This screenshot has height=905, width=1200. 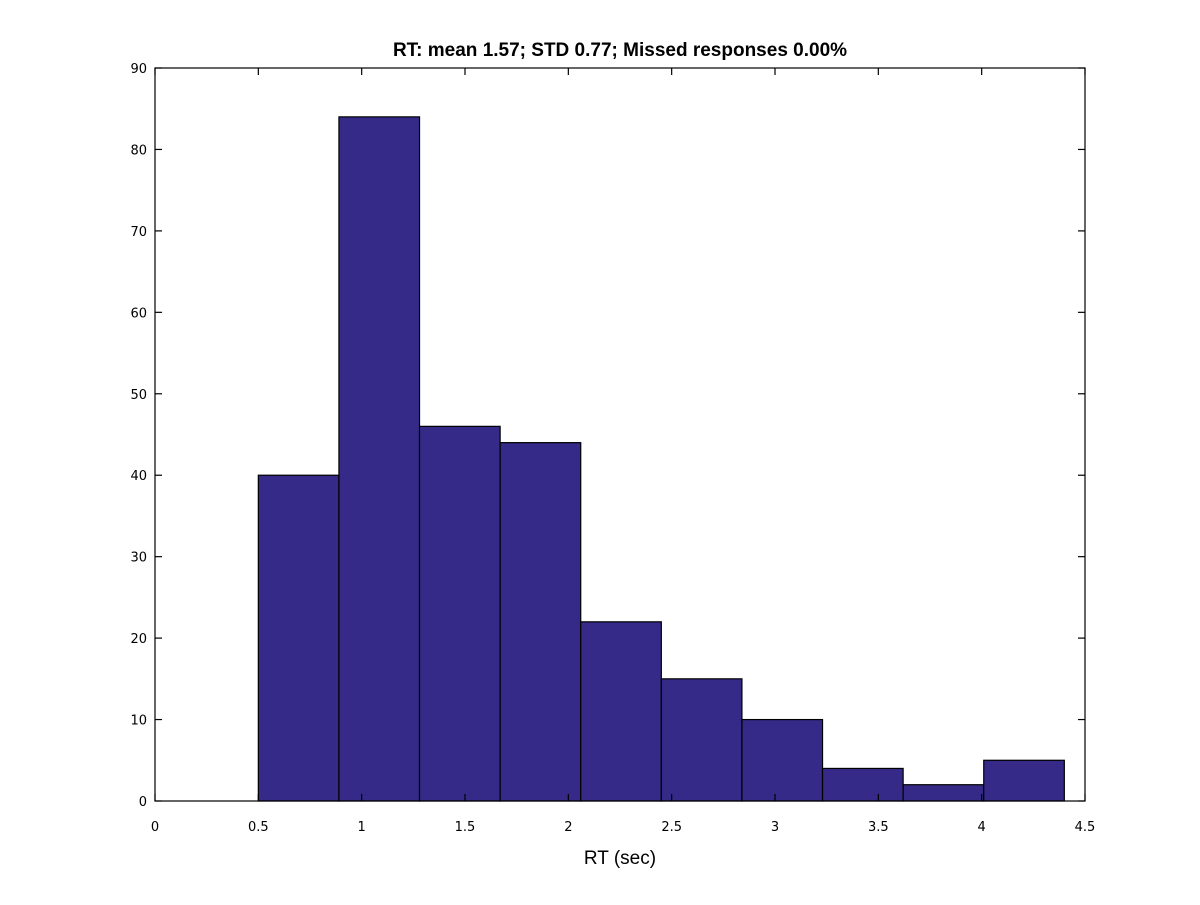 I want to click on y-tick-label-5: 50, so click(x=138, y=395).